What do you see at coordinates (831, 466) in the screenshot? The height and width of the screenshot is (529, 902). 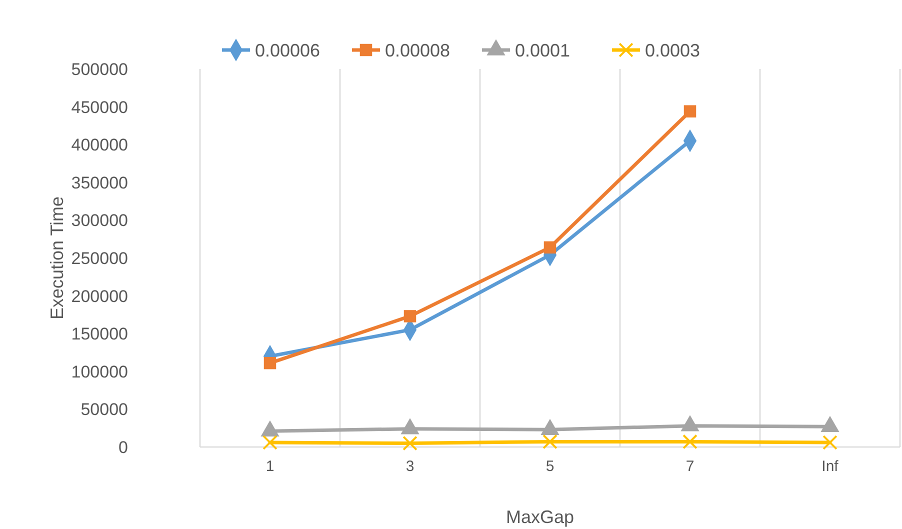 I see `x-tick-label: Inf` at bounding box center [831, 466].